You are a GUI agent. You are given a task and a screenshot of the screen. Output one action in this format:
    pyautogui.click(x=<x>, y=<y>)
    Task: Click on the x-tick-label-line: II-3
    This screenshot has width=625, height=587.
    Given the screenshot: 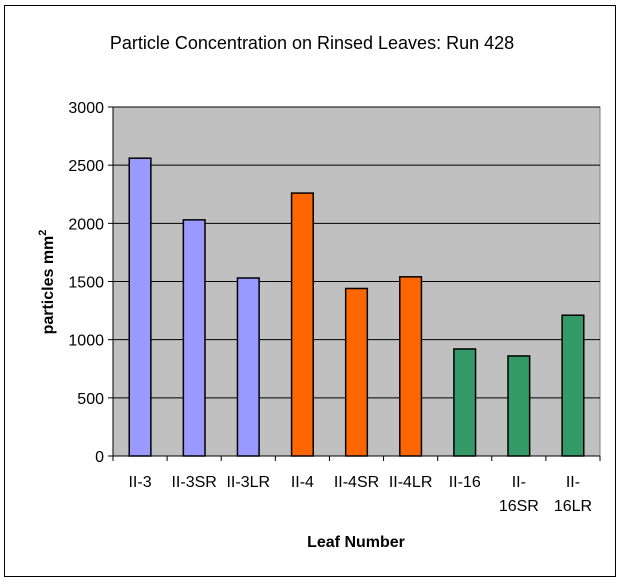 What is the action you would take?
    pyautogui.click(x=139, y=482)
    